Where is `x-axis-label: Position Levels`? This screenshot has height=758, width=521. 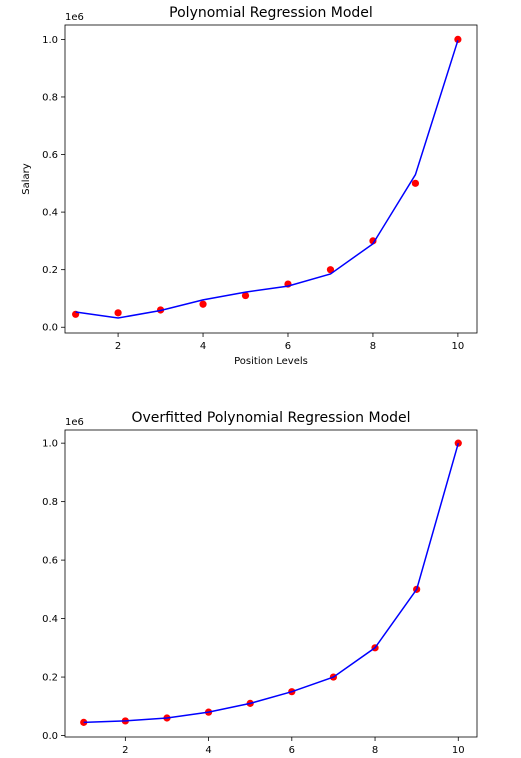 x-axis-label: Position Levels is located at coordinates (271, 361).